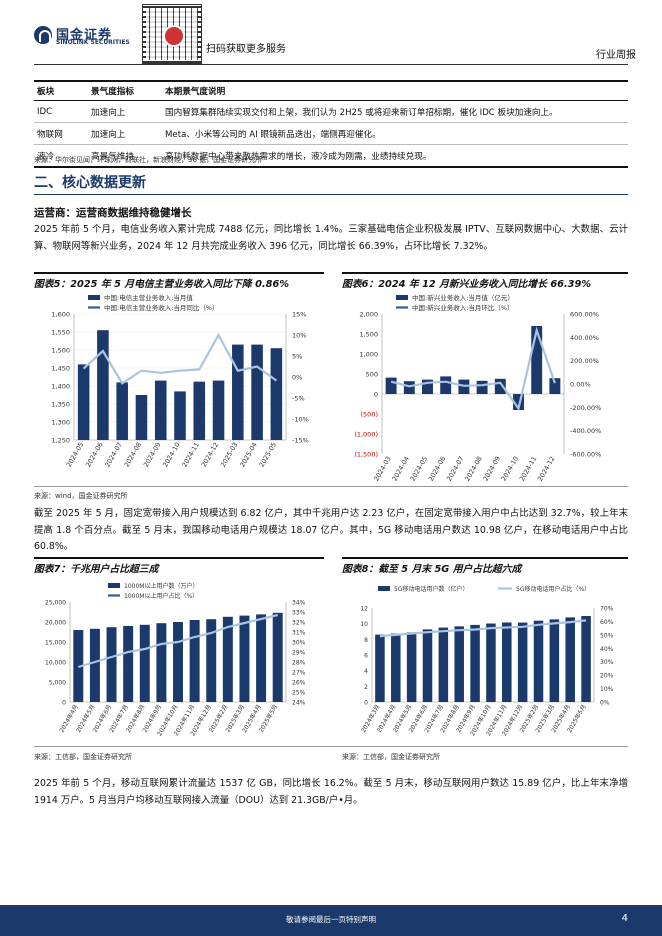 The image size is (662, 936). Describe the element at coordinates (162, 284) in the screenshot. I see `figure-5-title: 图表5：2025 年 5 月电信主营业务收入同比下降 0.86%` at that location.